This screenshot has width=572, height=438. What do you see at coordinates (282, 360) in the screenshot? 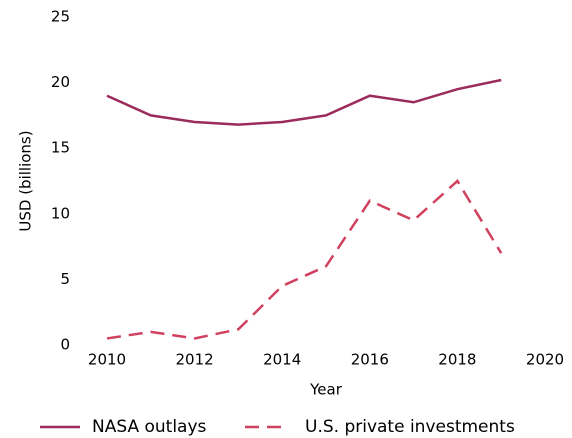
I see `x-tick-label: 2014` at bounding box center [282, 360].